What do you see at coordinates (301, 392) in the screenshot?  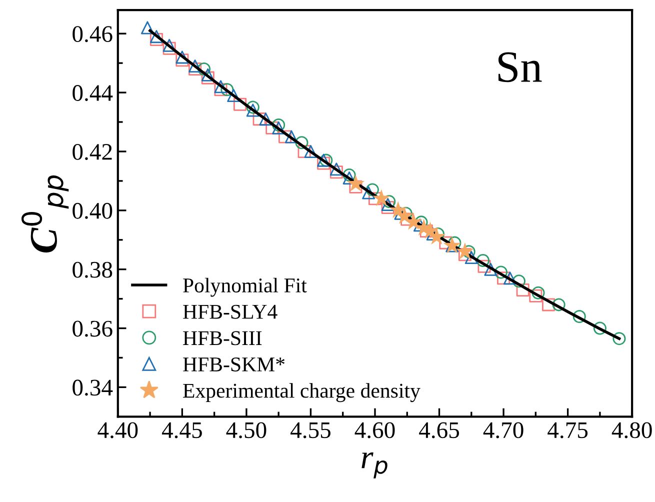 I see `legend-label: Experimental charge density` at bounding box center [301, 392].